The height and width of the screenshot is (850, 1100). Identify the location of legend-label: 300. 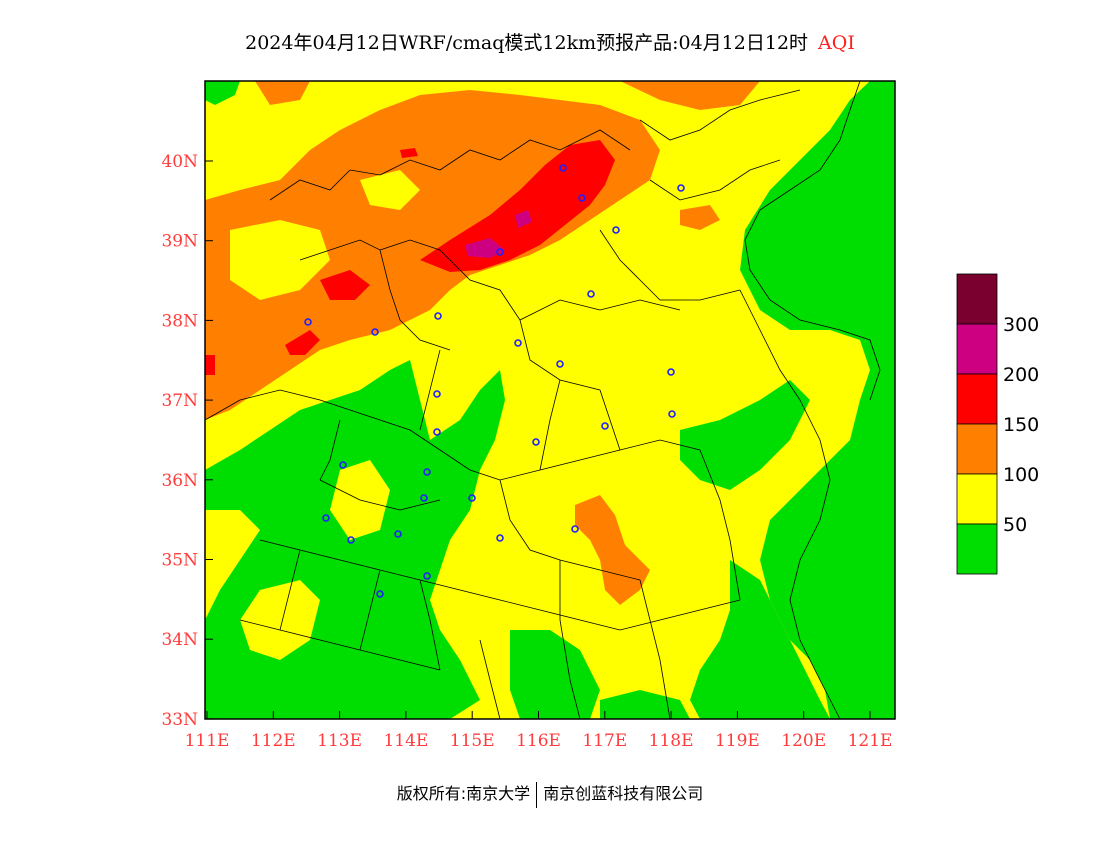
(1021, 325).